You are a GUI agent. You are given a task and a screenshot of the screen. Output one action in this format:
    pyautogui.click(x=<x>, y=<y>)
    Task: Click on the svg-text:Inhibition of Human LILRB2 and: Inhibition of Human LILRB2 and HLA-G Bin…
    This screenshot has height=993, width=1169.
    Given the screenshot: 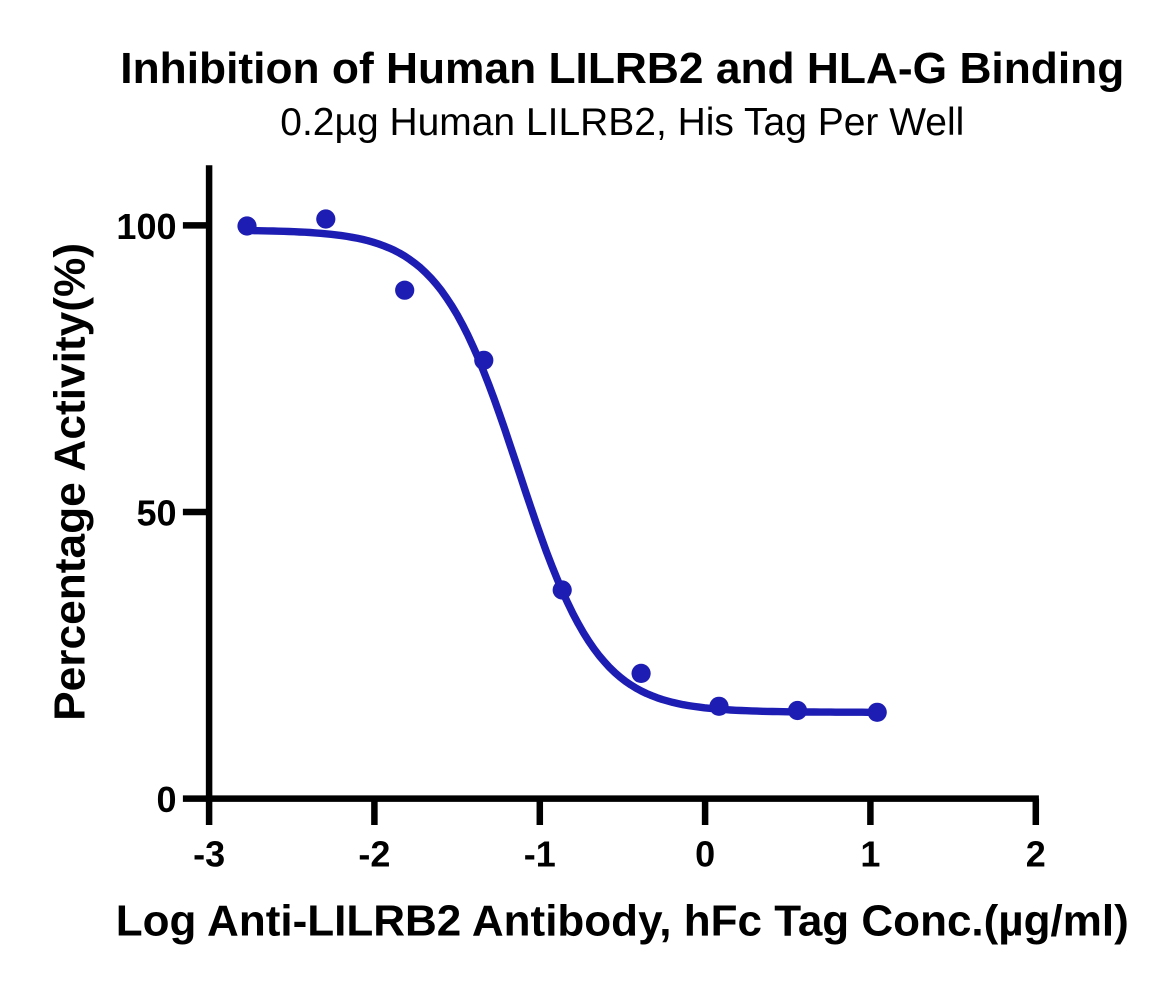 What is the action you would take?
    pyautogui.click(x=622, y=68)
    